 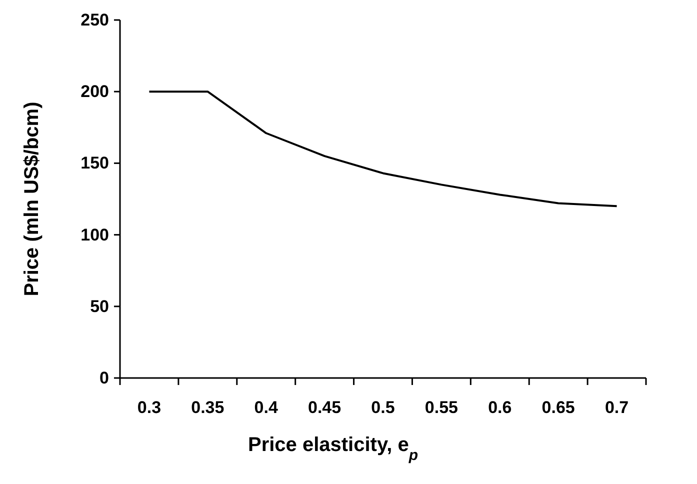 I want to click on x-tick-label: 0.45, so click(x=325, y=407).